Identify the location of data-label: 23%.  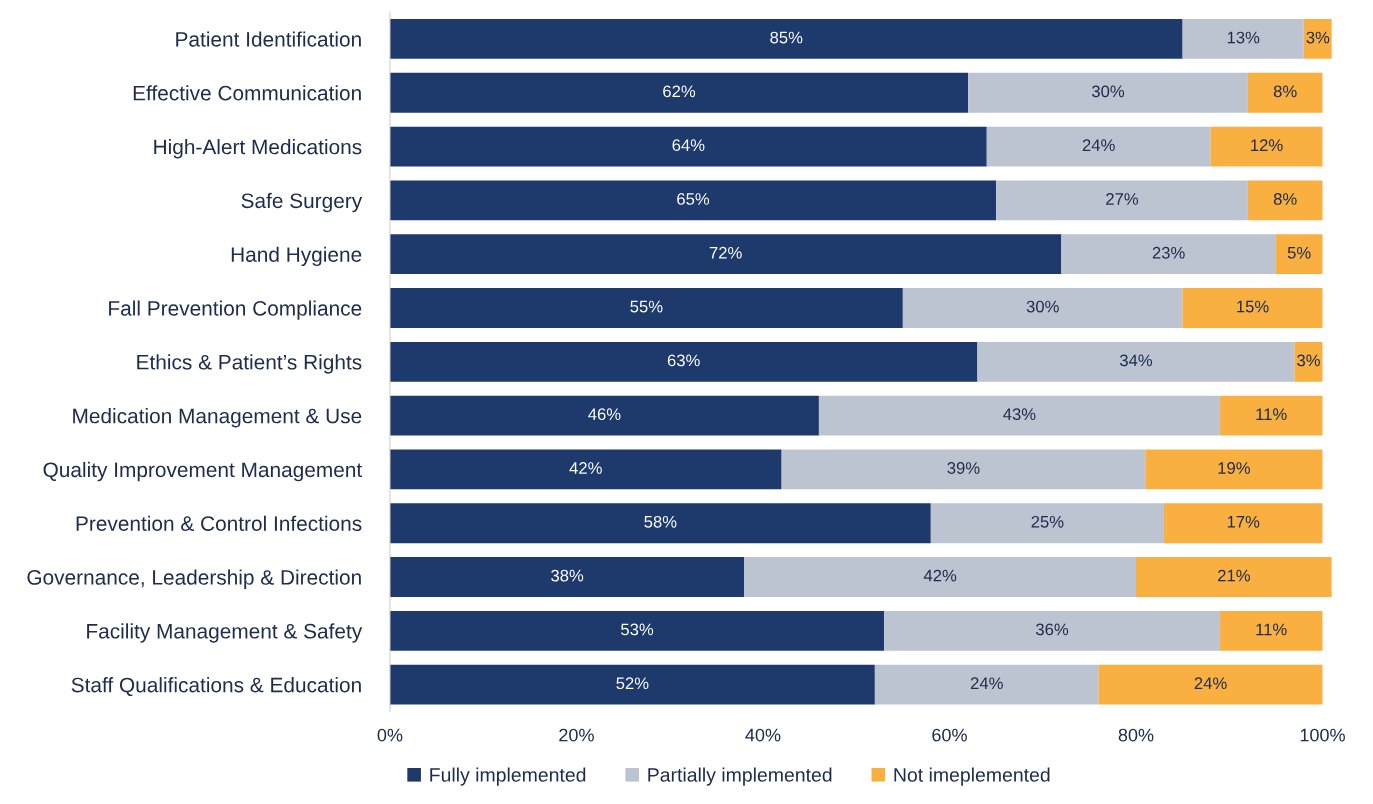
(1168, 252).